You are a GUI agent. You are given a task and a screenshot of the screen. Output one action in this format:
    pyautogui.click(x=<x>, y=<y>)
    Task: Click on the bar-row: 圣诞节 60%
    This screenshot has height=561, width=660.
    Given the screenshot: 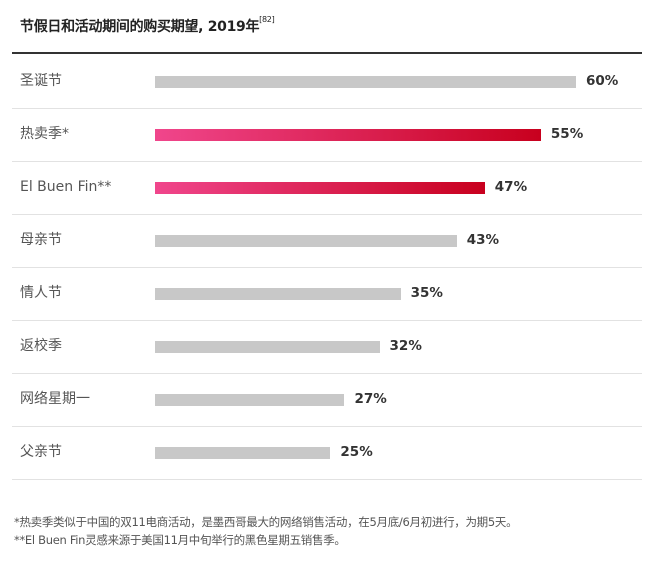 What is the action you would take?
    pyautogui.click(x=327, y=82)
    